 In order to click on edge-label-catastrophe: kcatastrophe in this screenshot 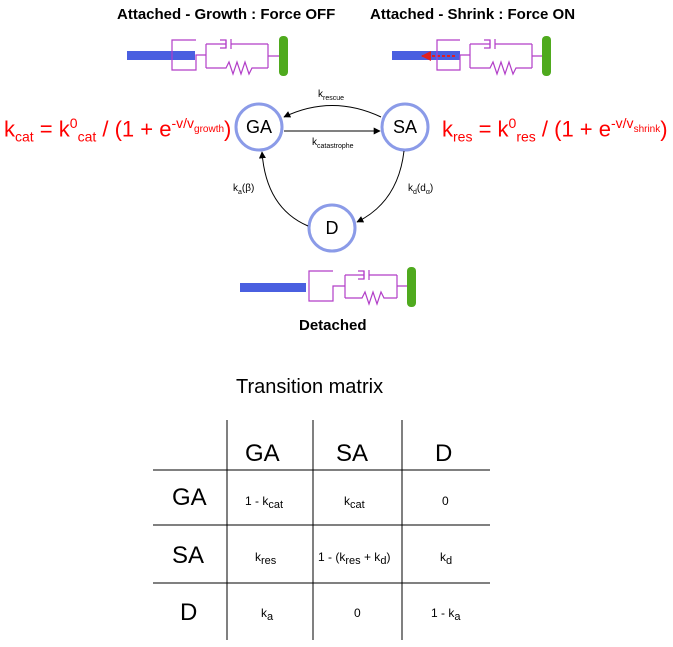, I will do `click(333, 143)`.